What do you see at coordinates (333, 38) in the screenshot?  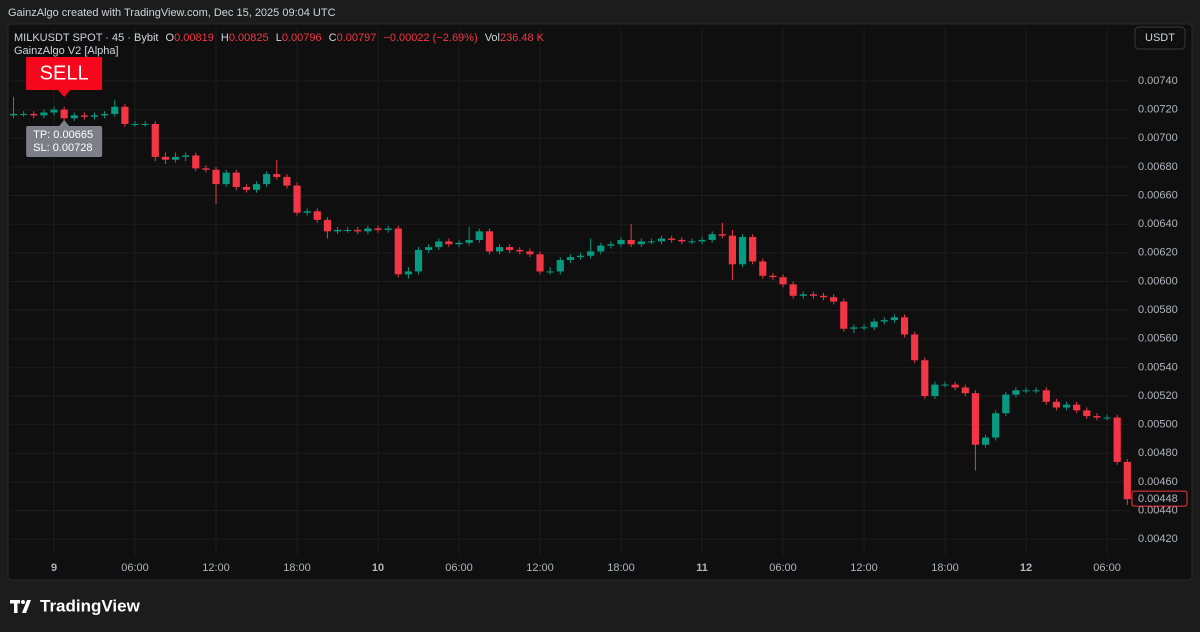 I see `ohlc-label: C` at bounding box center [333, 38].